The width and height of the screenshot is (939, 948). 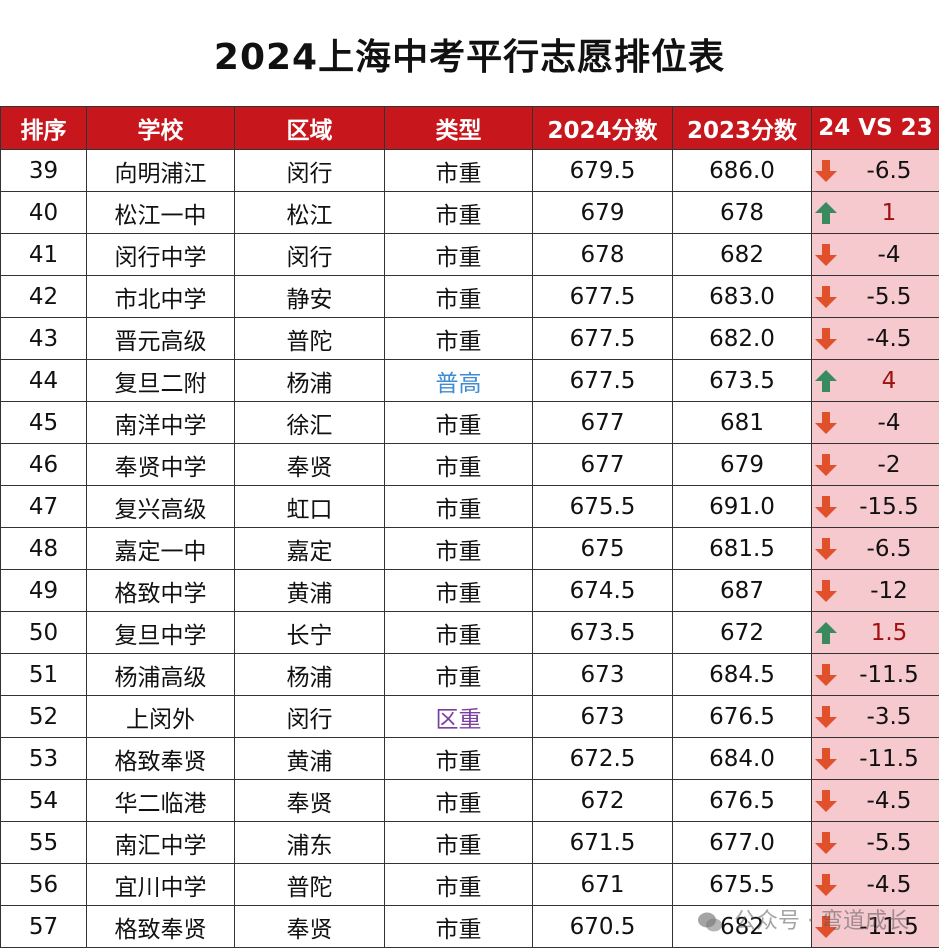 What do you see at coordinates (603, 759) in the screenshot?
I see `cell-score-2024: 672.5` at bounding box center [603, 759].